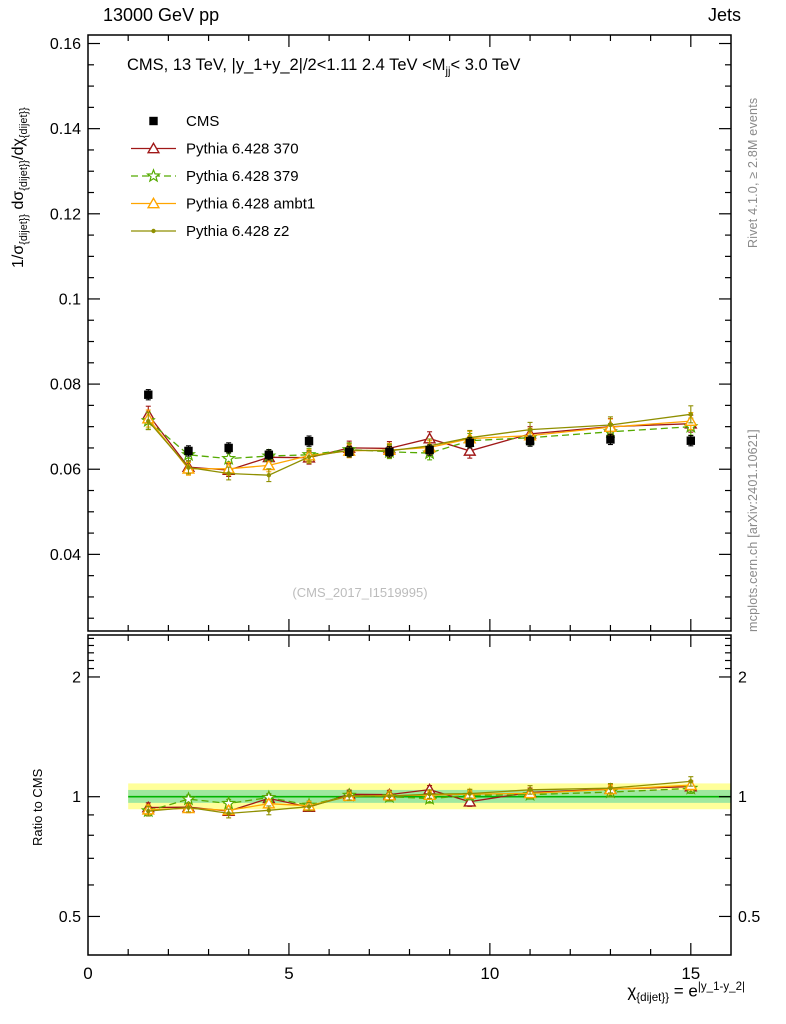 The image size is (786, 1024). Describe the element at coordinates (65, 214) in the screenshot. I see `svg-text: 0.12` at that location.